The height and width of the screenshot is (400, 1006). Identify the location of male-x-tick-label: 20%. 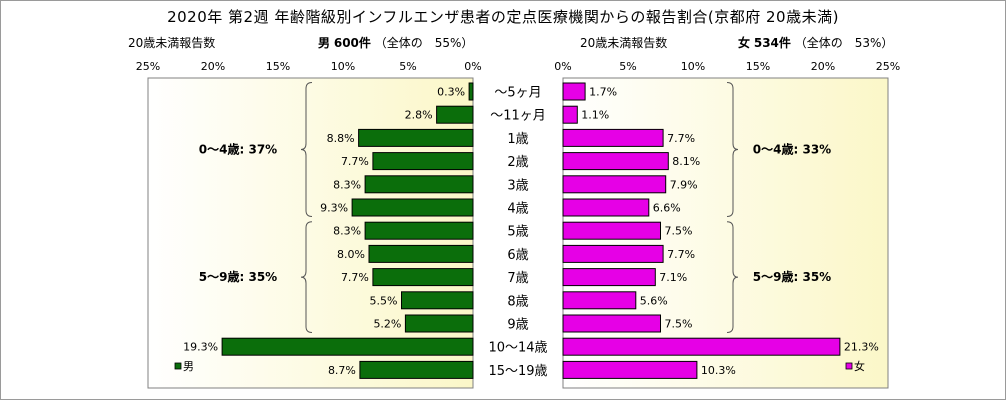
(213, 66).